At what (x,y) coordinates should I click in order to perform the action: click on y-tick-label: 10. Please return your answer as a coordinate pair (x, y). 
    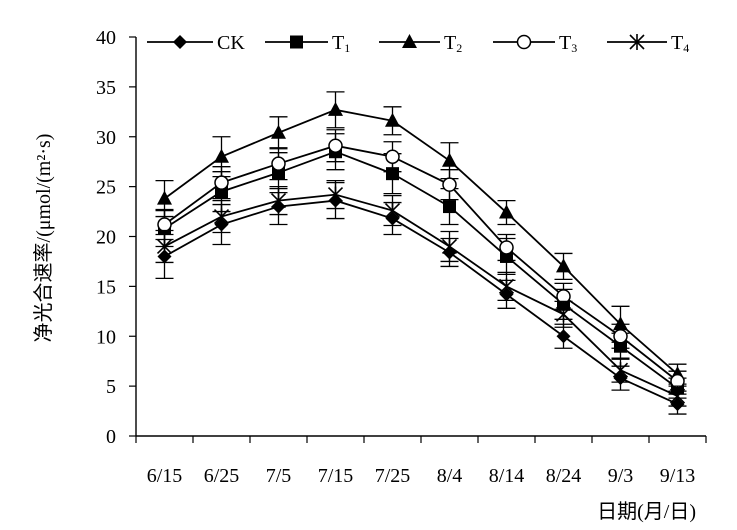
    Looking at the image, I should click on (106, 337).